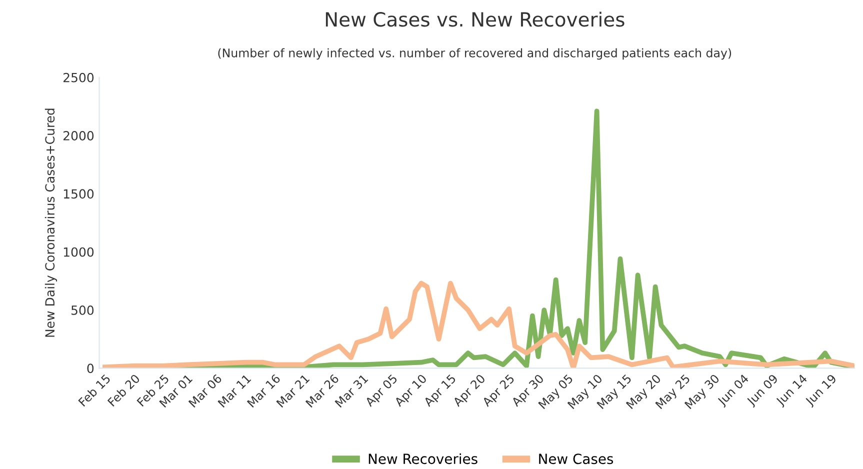 The height and width of the screenshot is (469, 863). What do you see at coordinates (475, 19) in the screenshot?
I see `chart-title: New Cases vs. New Recoveries` at bounding box center [475, 19].